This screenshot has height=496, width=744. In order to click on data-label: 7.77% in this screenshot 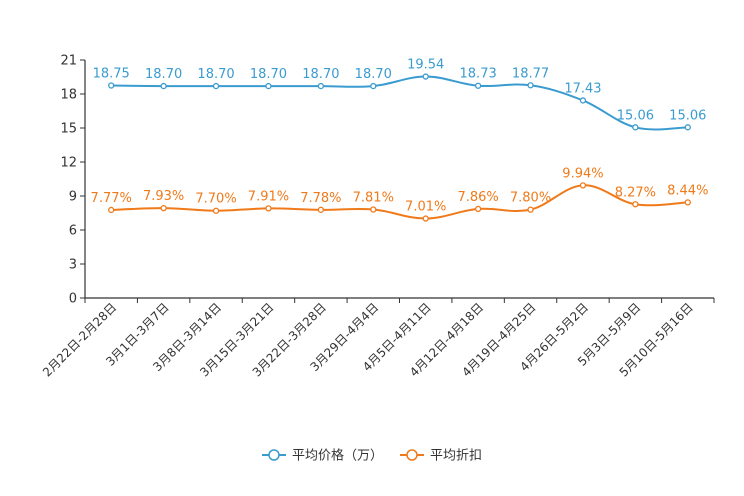, I will do `click(111, 198)`.